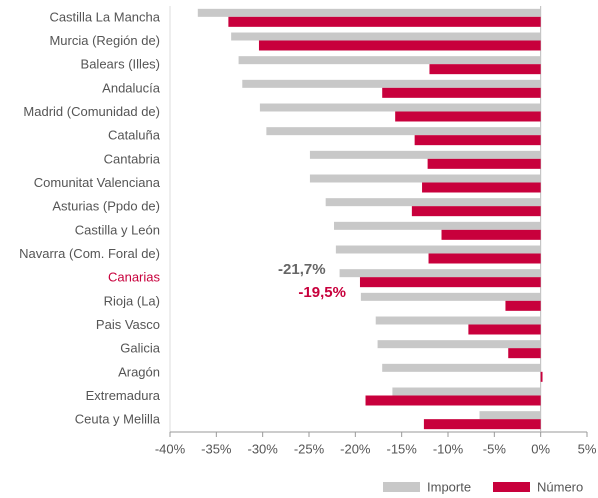 The height and width of the screenshot is (498, 598). What do you see at coordinates (89, 253) in the screenshot?
I see `y-tick-label: Navarra (Com. Foral de)` at bounding box center [89, 253].